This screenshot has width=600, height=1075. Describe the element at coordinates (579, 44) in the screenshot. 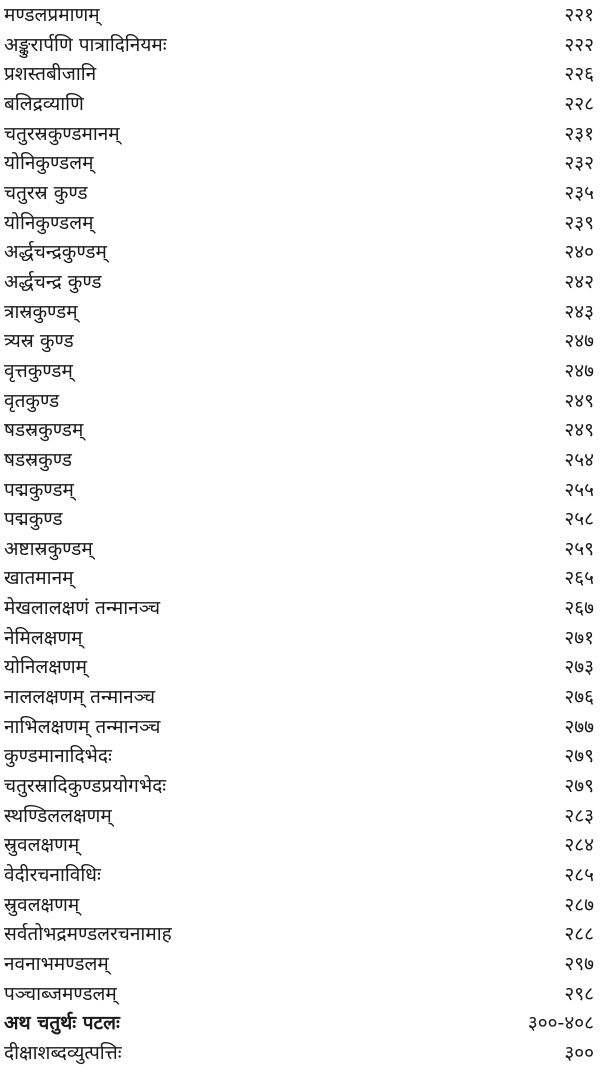

I see `toc-entry-page-number: २२२` at that location.